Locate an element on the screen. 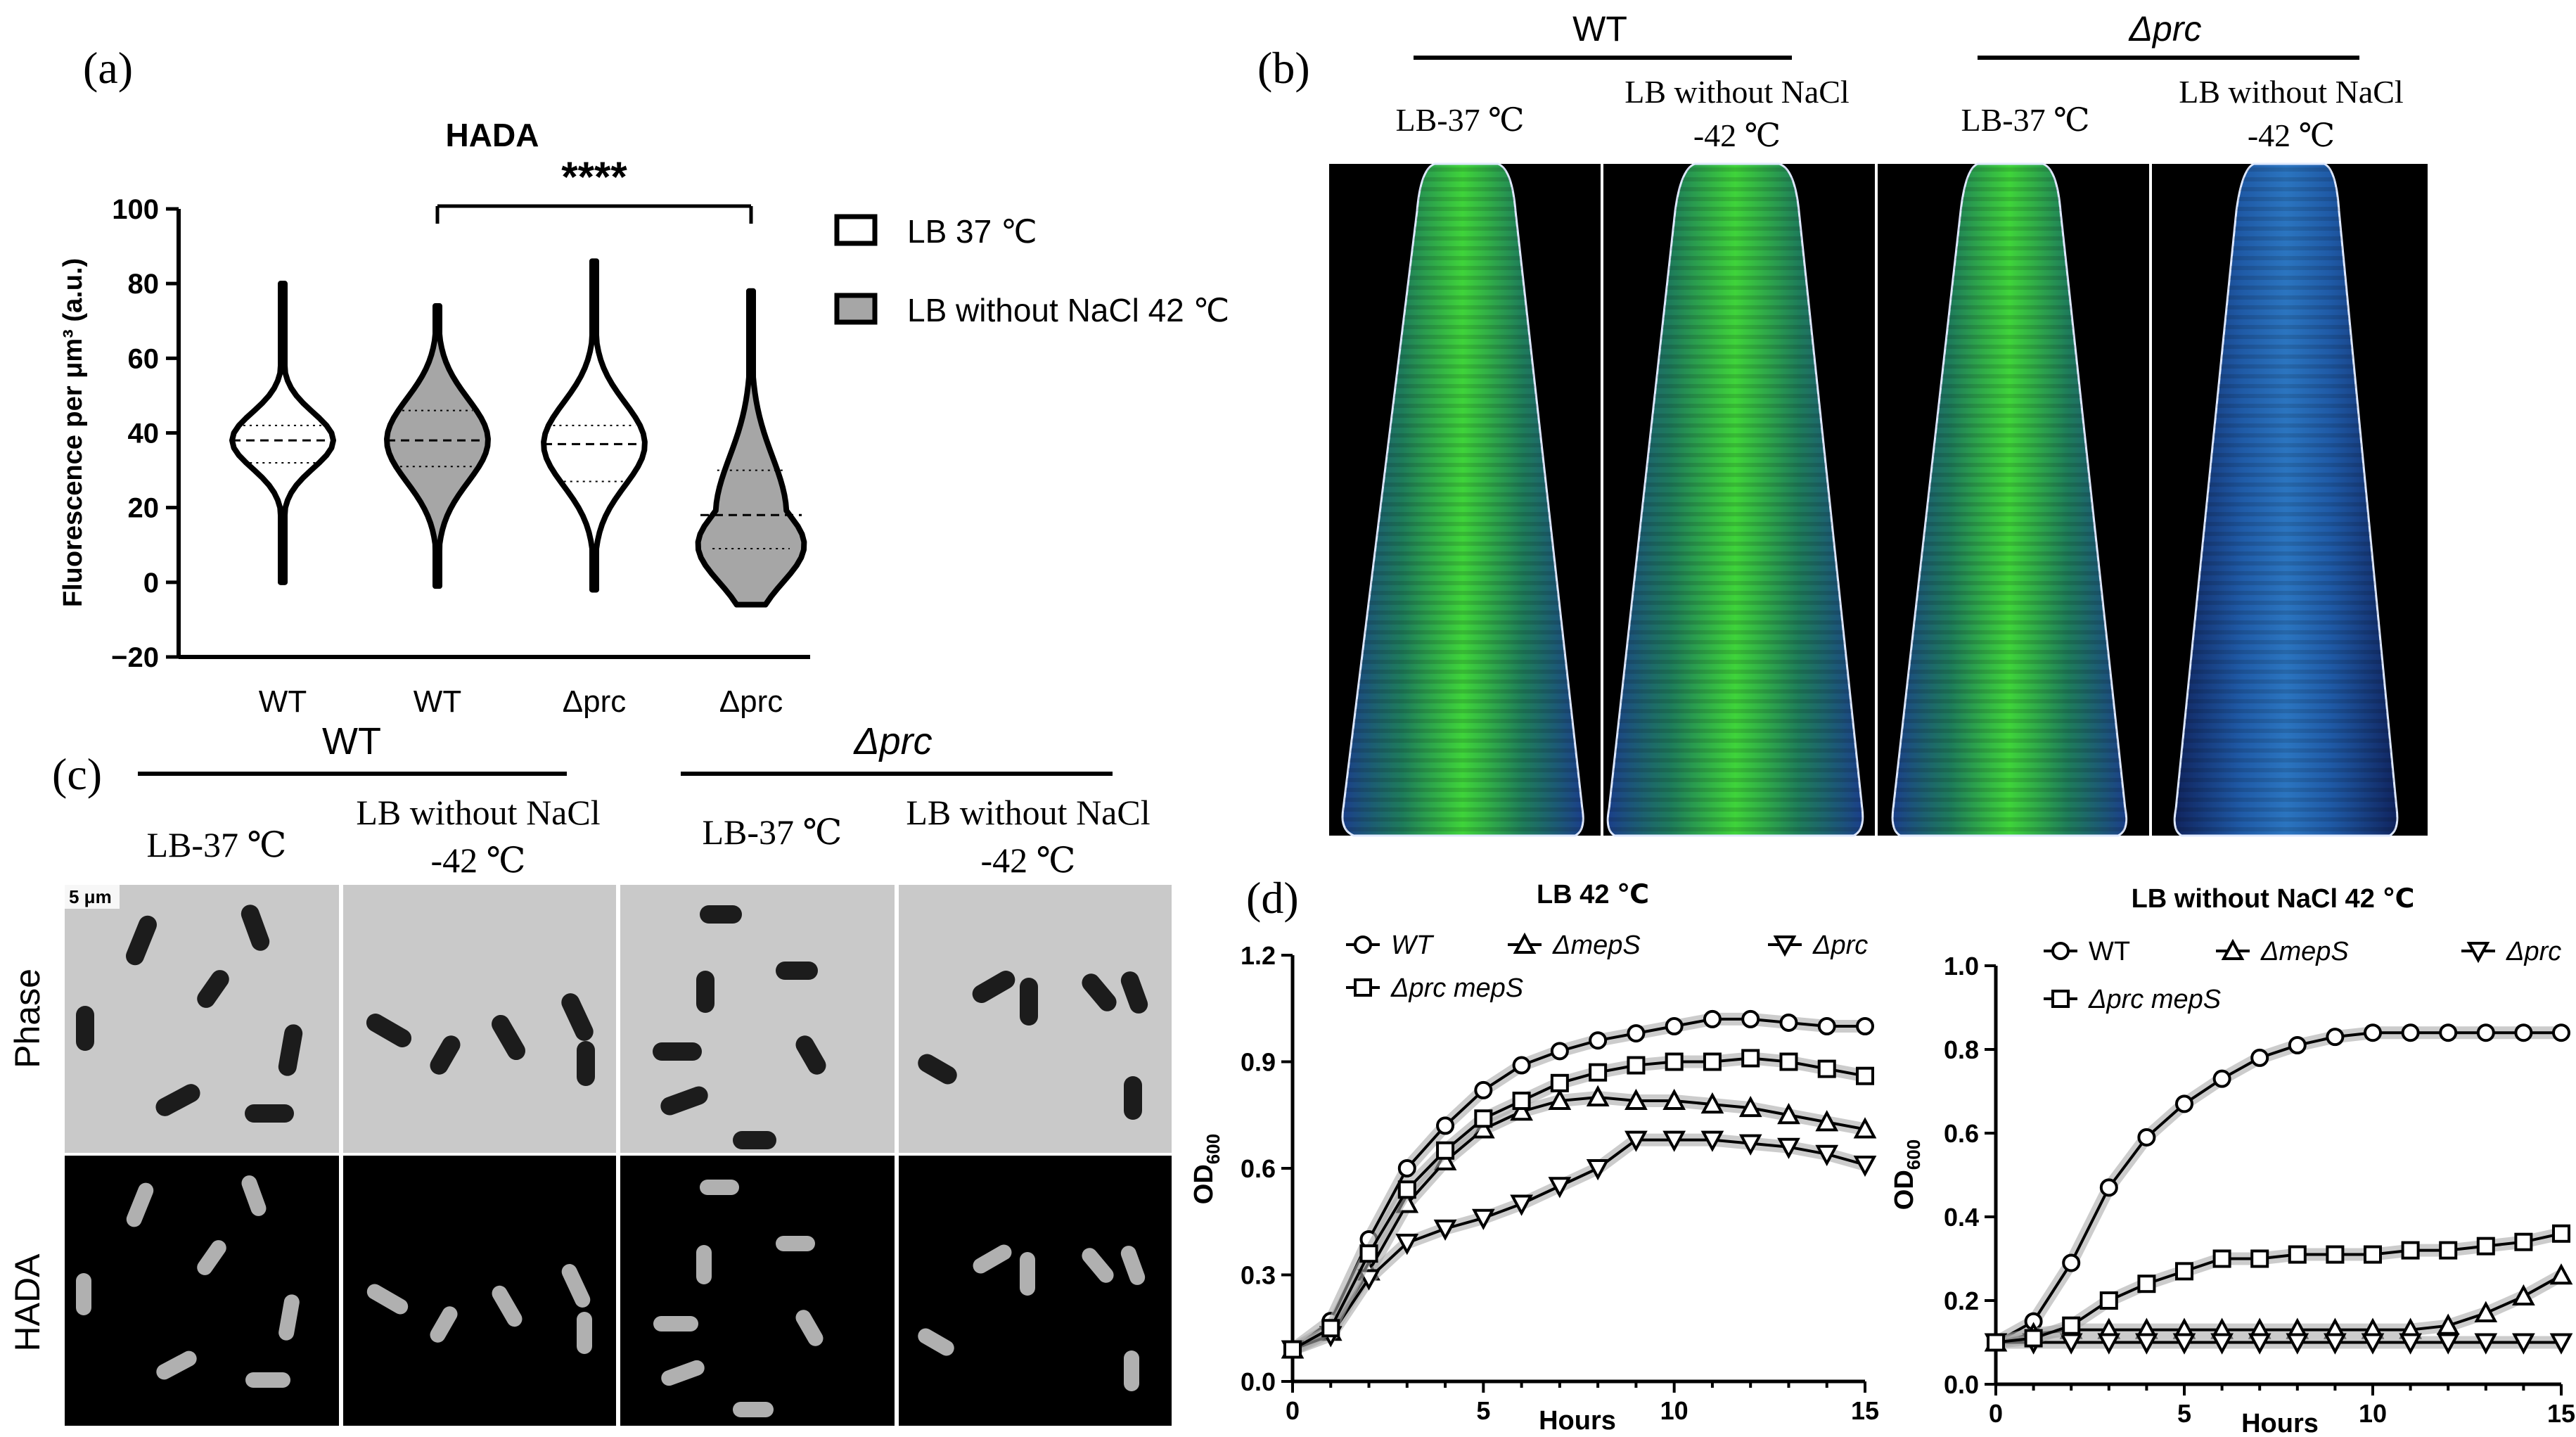 This screenshot has width=2576, height=1437. panel-label-c: (c) is located at coordinates (77, 774).